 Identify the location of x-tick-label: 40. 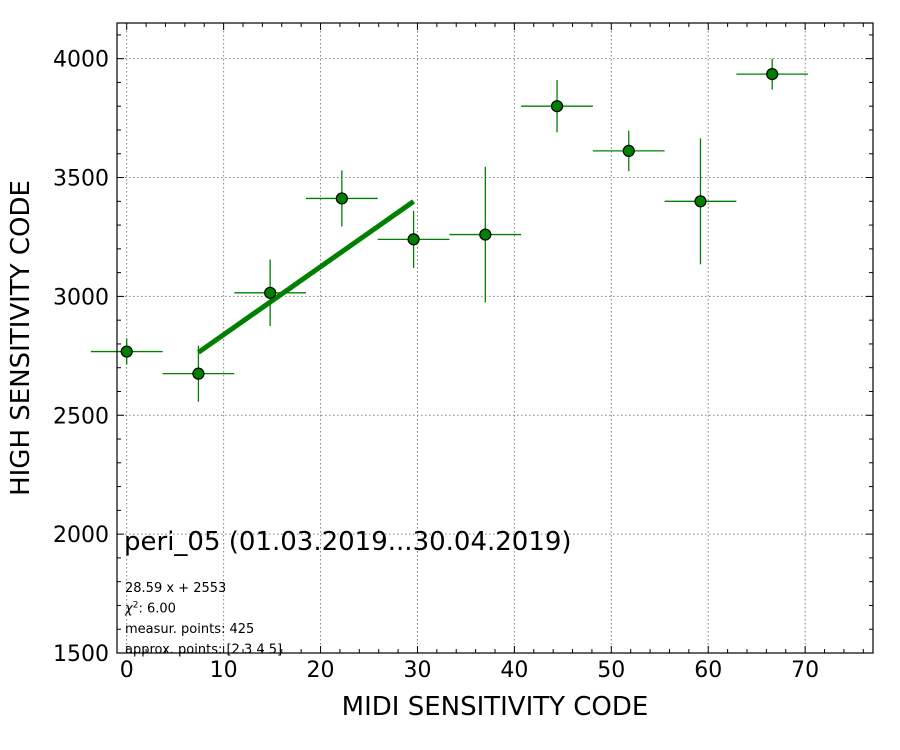
(514, 670).